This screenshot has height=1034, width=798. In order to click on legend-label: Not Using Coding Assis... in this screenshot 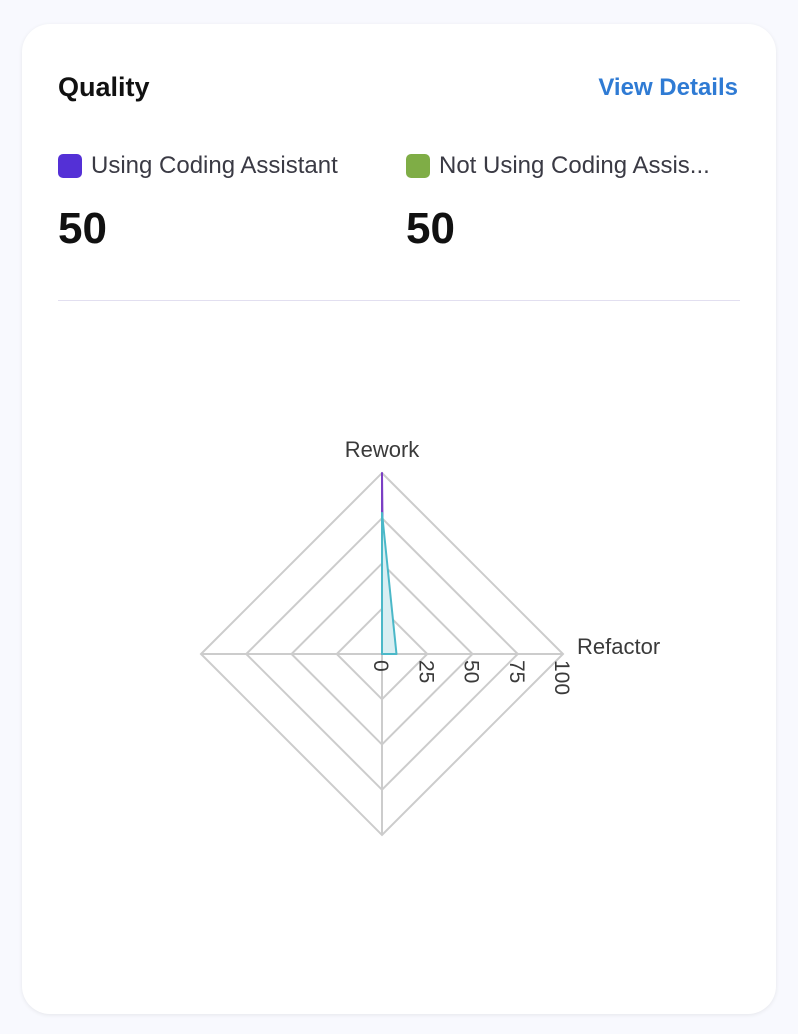, I will do `click(574, 165)`.